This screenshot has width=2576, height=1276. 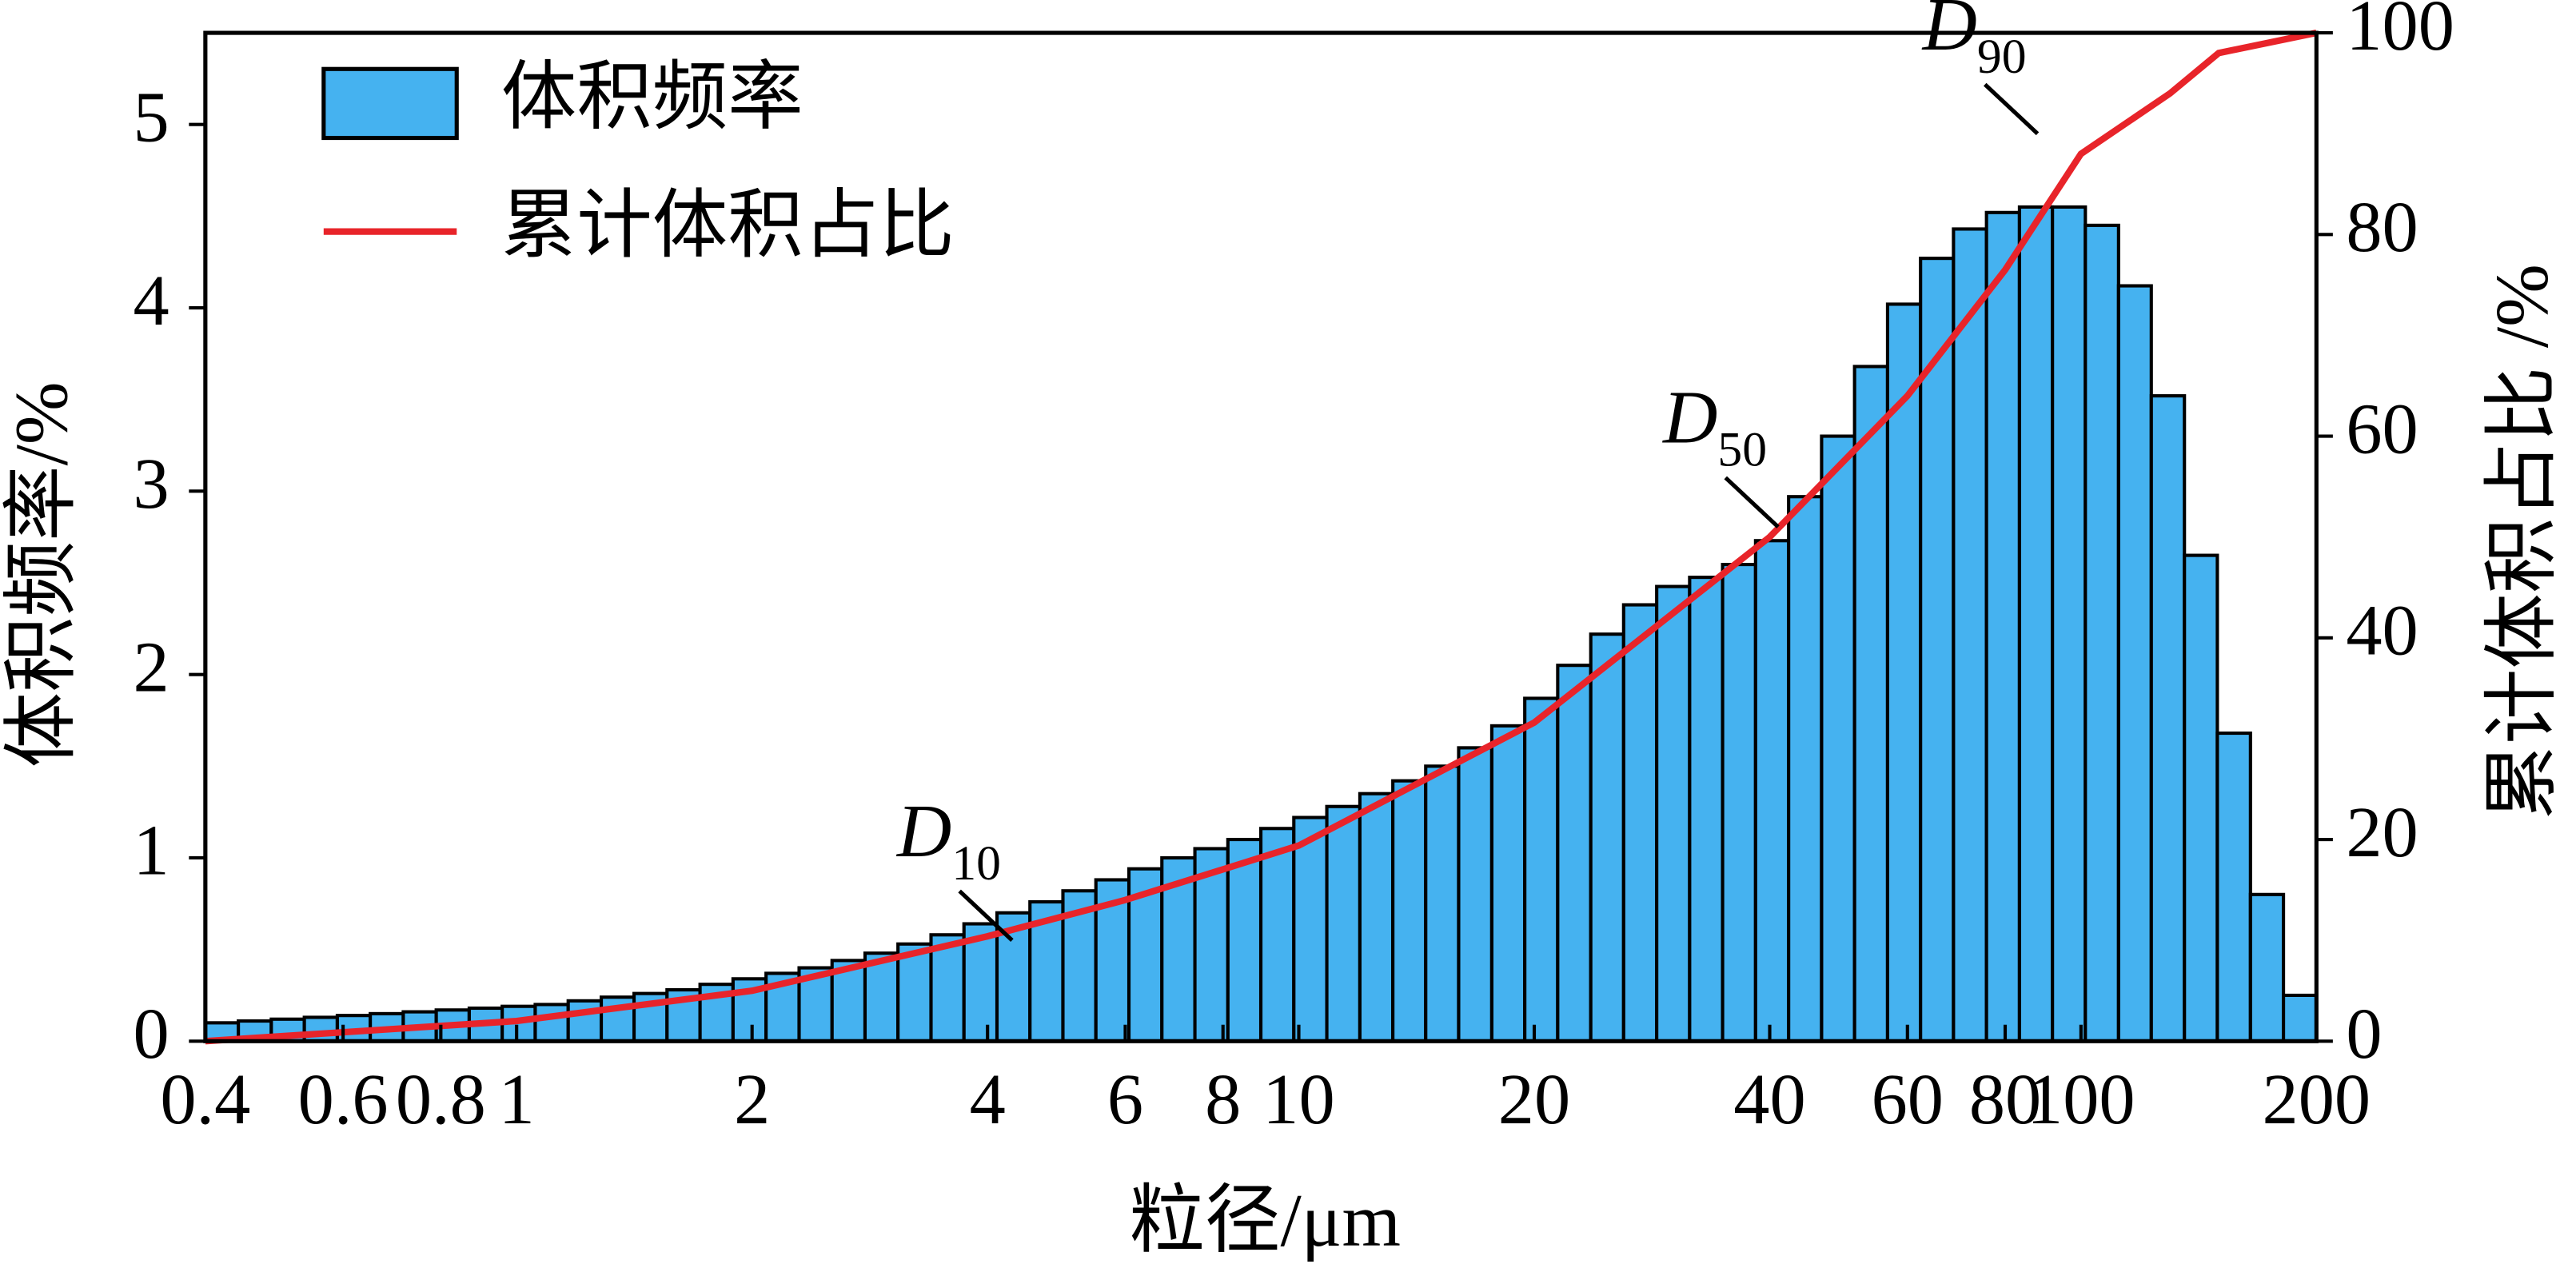 I want to click on y2-tick-label: 60, so click(x=2382, y=428).